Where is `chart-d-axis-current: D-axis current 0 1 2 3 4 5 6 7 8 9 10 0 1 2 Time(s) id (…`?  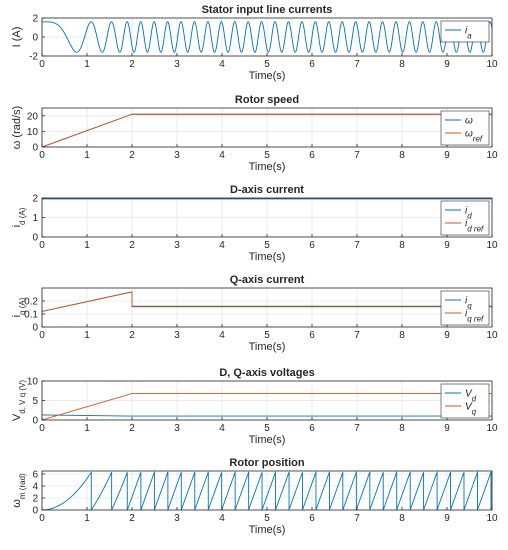 chart-d-axis-current: D-axis current 0 1 2 3 4 5 6 7 8 9 10 0 1 2 Time(s) id (… is located at coordinates (254, 223).